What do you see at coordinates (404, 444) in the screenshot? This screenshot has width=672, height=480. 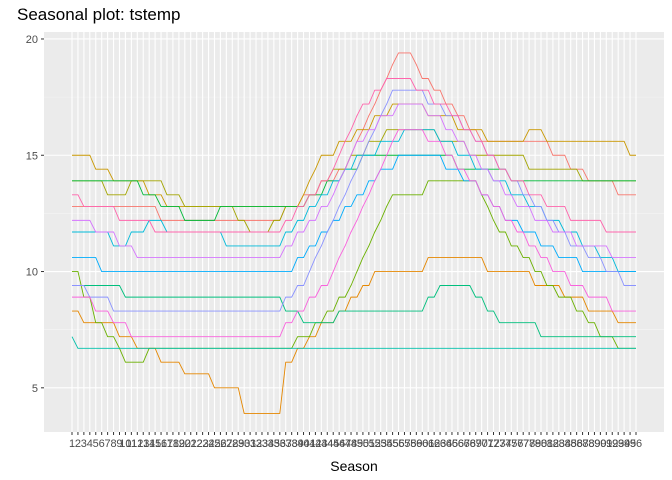 I see `x-tick-label: 57` at bounding box center [404, 444].